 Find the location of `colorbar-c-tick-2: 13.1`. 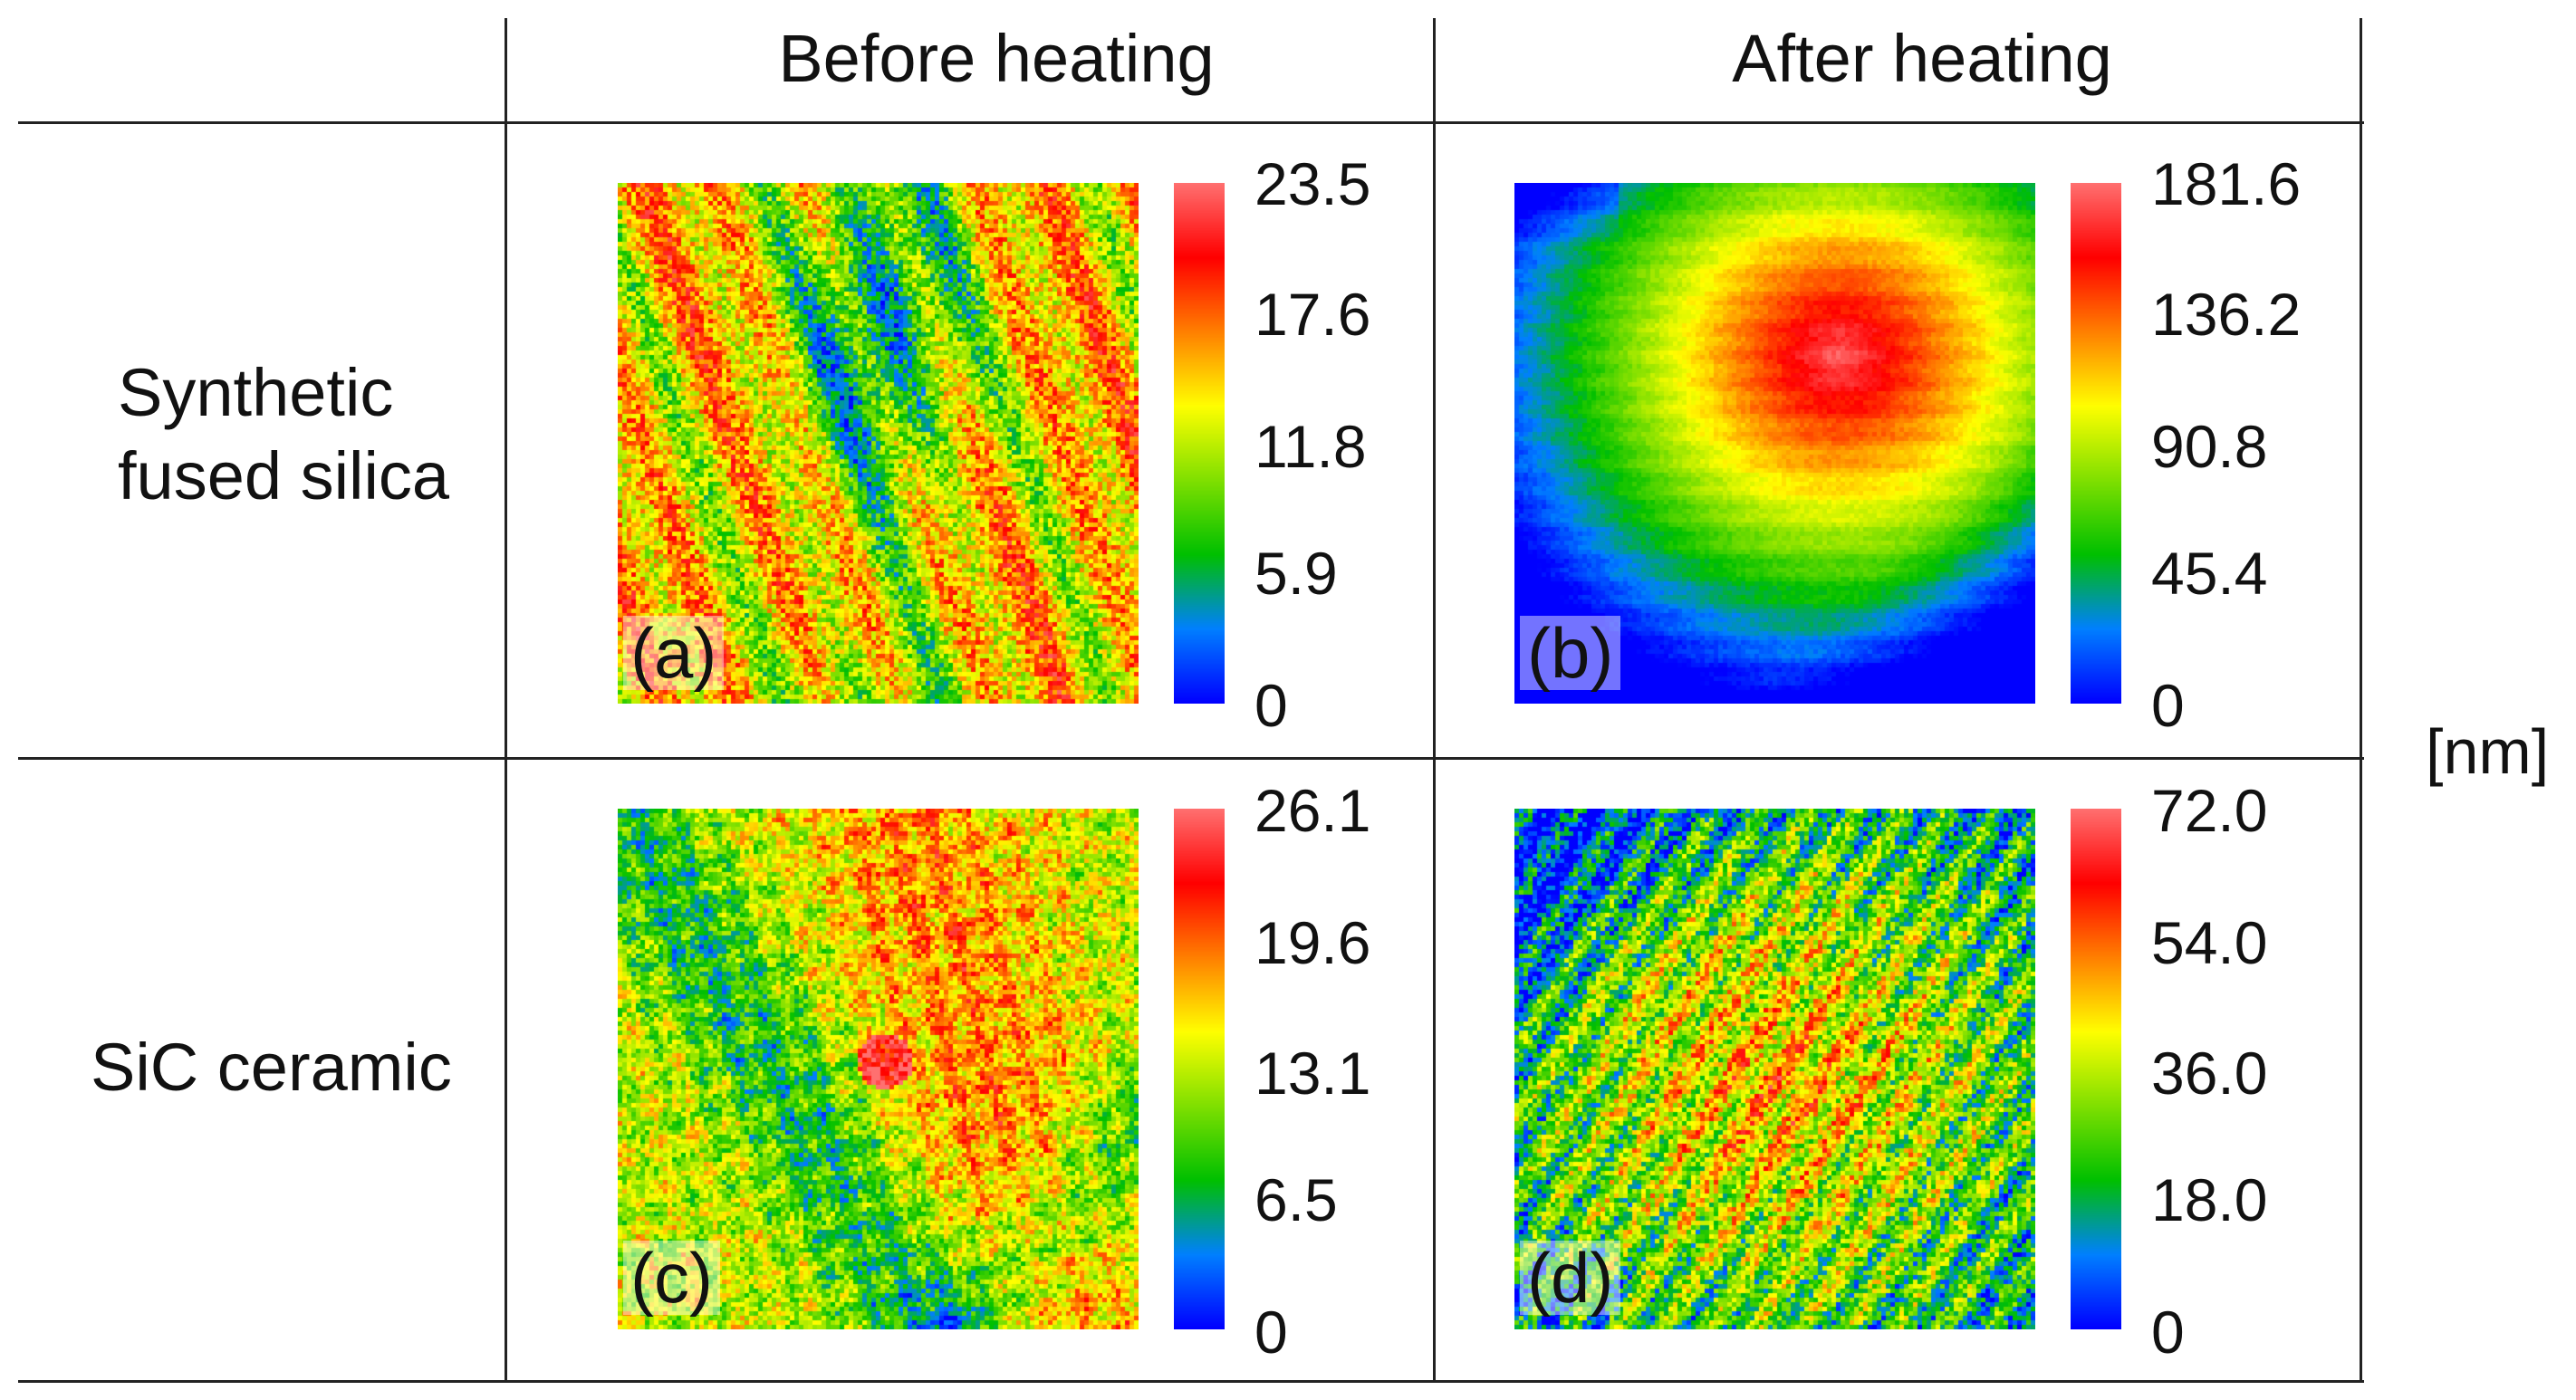

colorbar-c-tick-2: 13.1 is located at coordinates (1312, 1073).